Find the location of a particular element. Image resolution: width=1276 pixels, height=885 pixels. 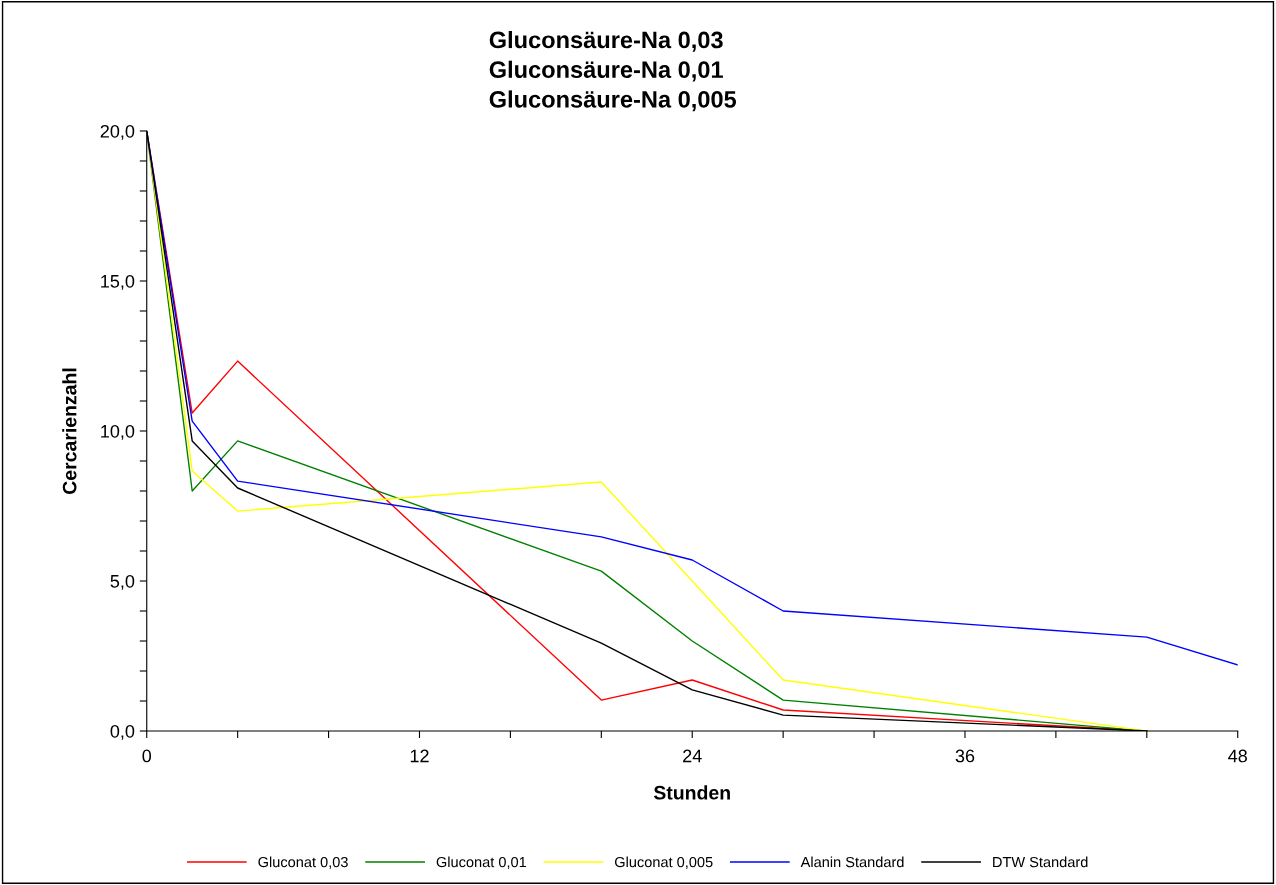

legend-label: Gluconat 0,03 is located at coordinates (303, 862).